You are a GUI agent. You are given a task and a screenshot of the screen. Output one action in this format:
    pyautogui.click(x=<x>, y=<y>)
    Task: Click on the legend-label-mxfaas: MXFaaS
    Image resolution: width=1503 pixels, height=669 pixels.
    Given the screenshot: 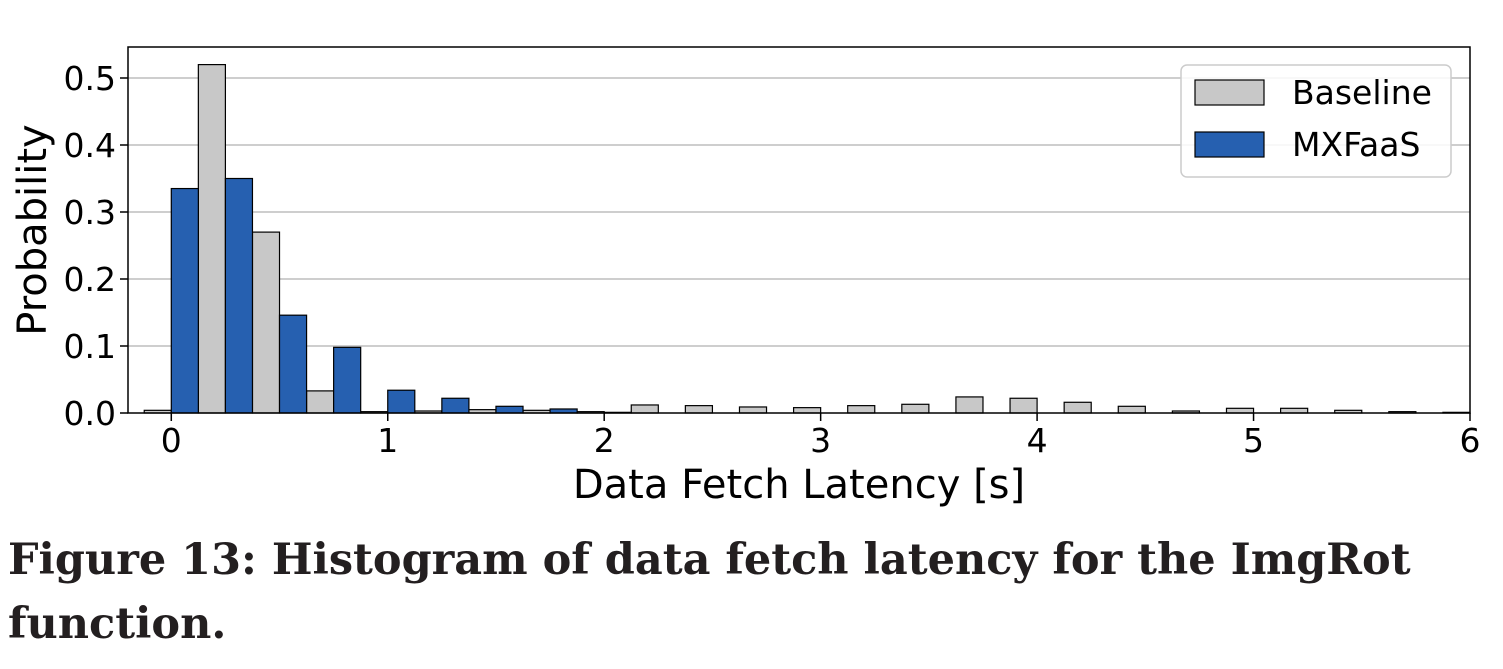 What is the action you would take?
    pyautogui.click(x=1356, y=144)
    